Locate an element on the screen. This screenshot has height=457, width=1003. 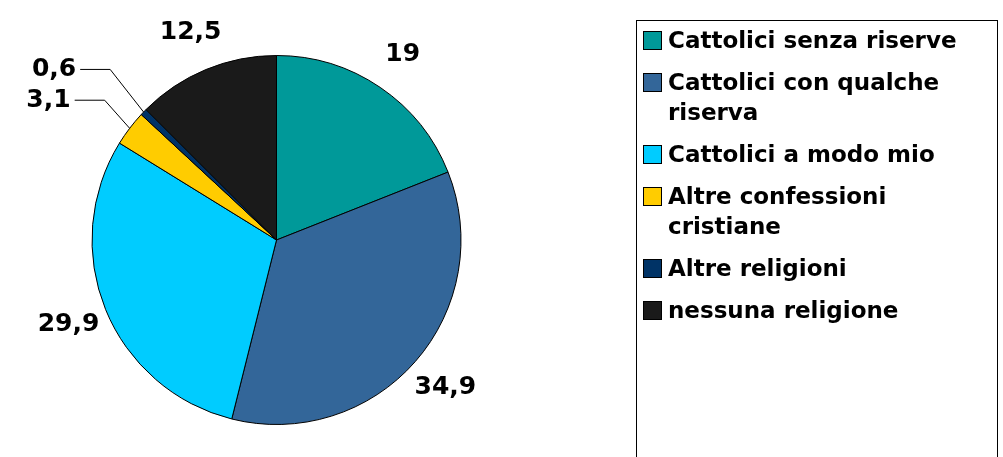
legend-label: Altre religioni is located at coordinates (757, 268).